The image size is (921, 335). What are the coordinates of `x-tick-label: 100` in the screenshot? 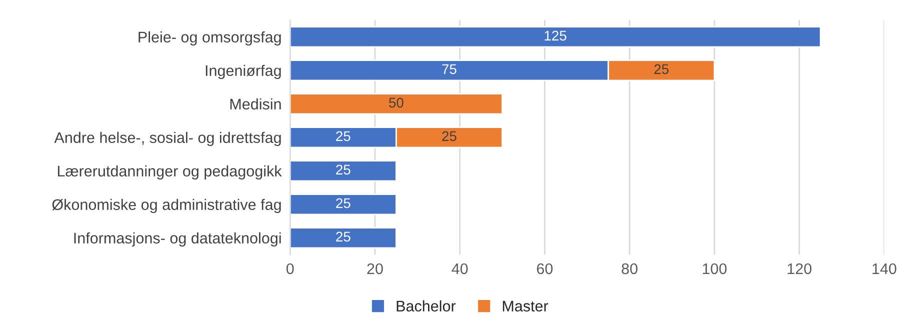 It's located at (714, 268).